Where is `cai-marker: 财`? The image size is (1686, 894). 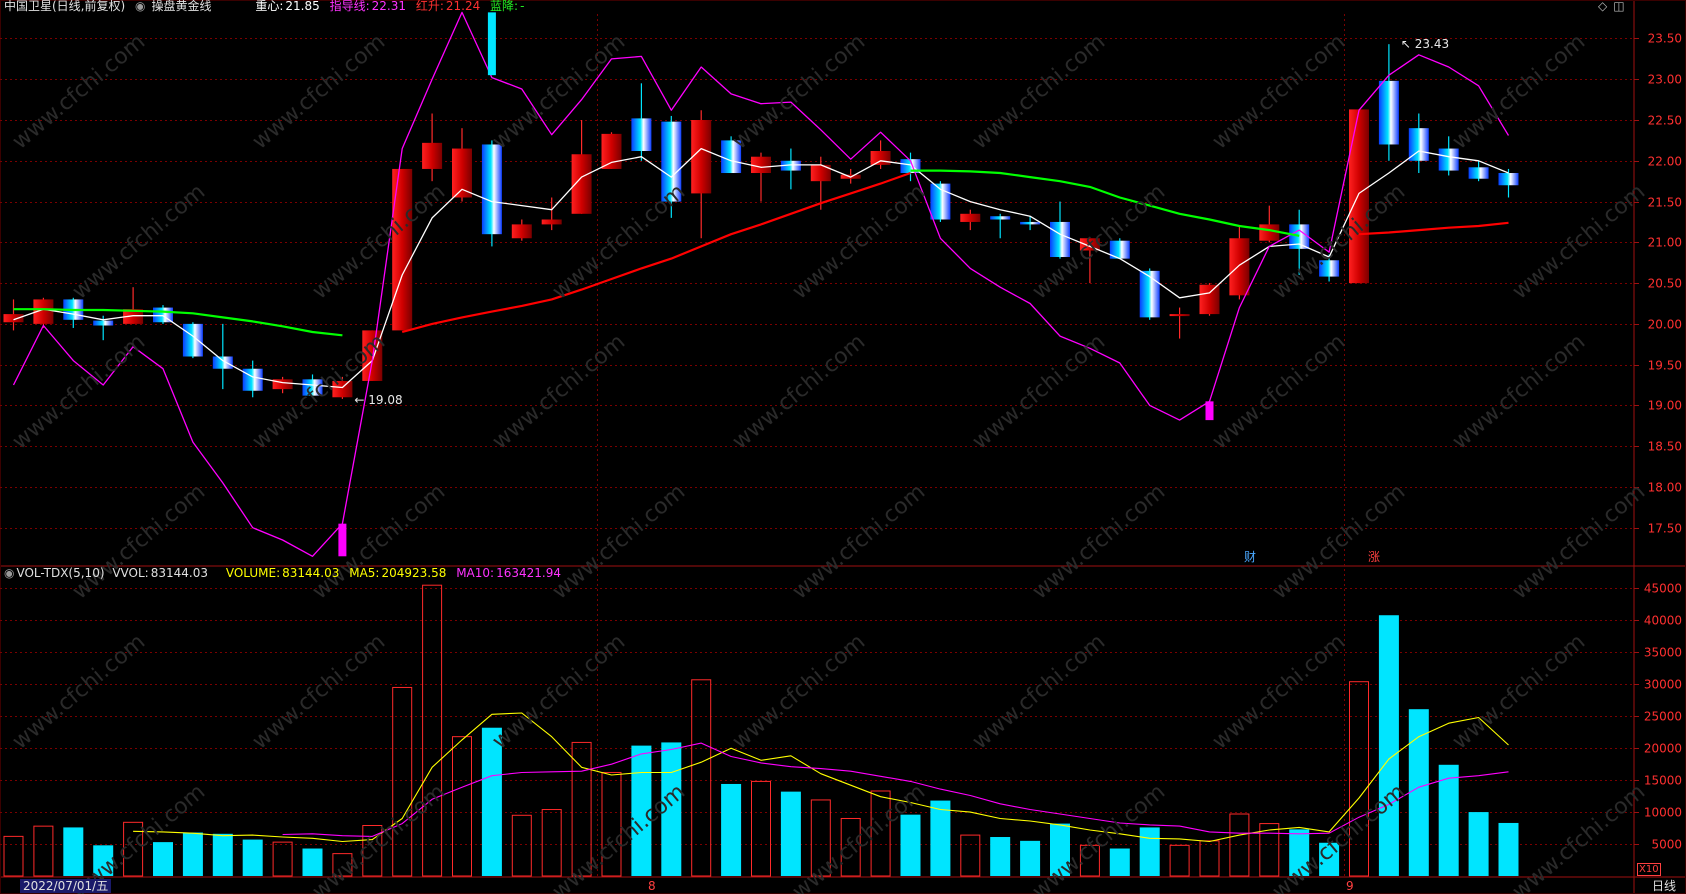 cai-marker: 财 is located at coordinates (1250, 557).